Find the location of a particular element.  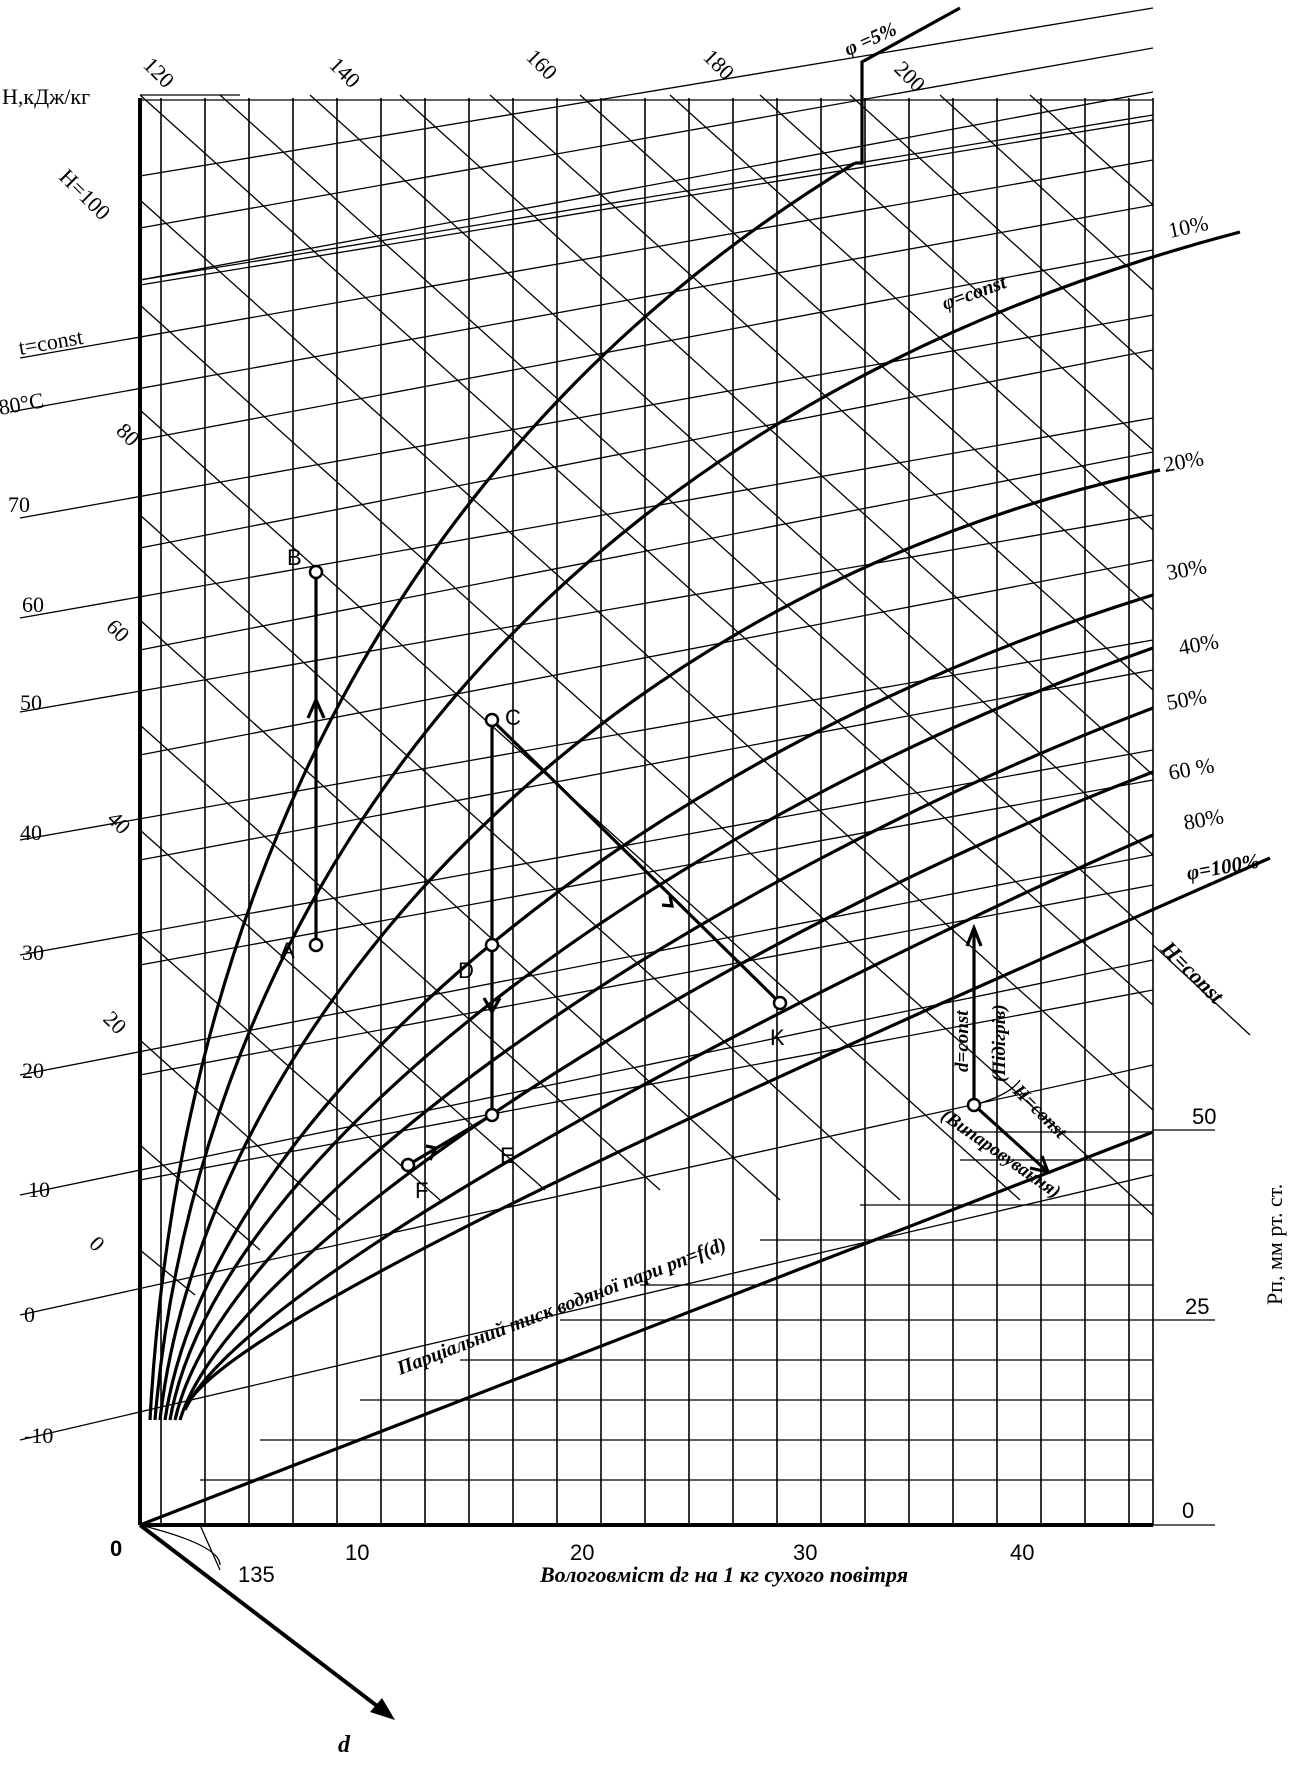

phi-40-label: 40% is located at coordinates (1199, 644).